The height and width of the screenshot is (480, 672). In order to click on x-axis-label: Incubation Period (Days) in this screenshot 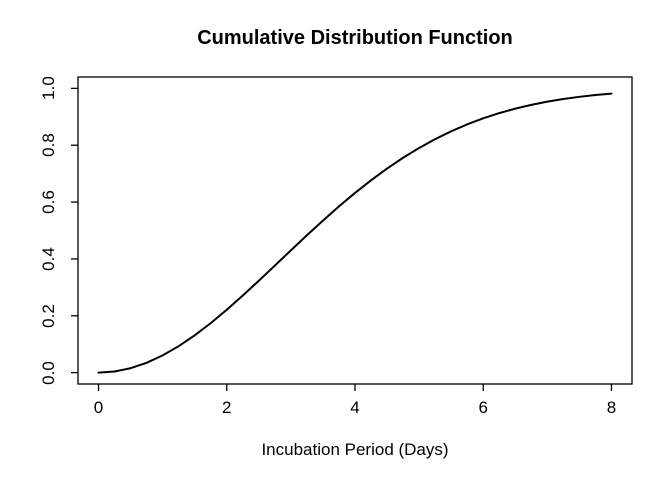, I will do `click(355, 449)`.